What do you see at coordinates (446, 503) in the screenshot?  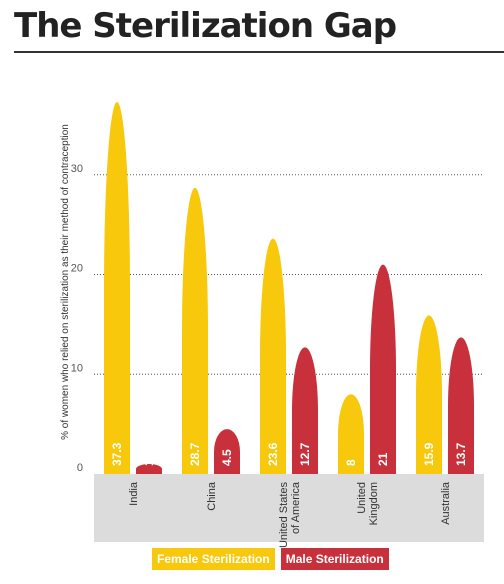 I see `x-tick-label: Australia` at bounding box center [446, 503].